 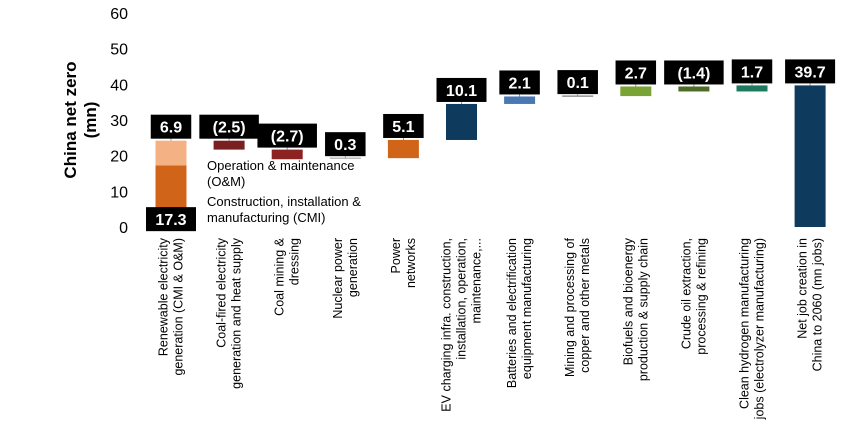 I want to click on data-label: (1.4), so click(x=693, y=73).